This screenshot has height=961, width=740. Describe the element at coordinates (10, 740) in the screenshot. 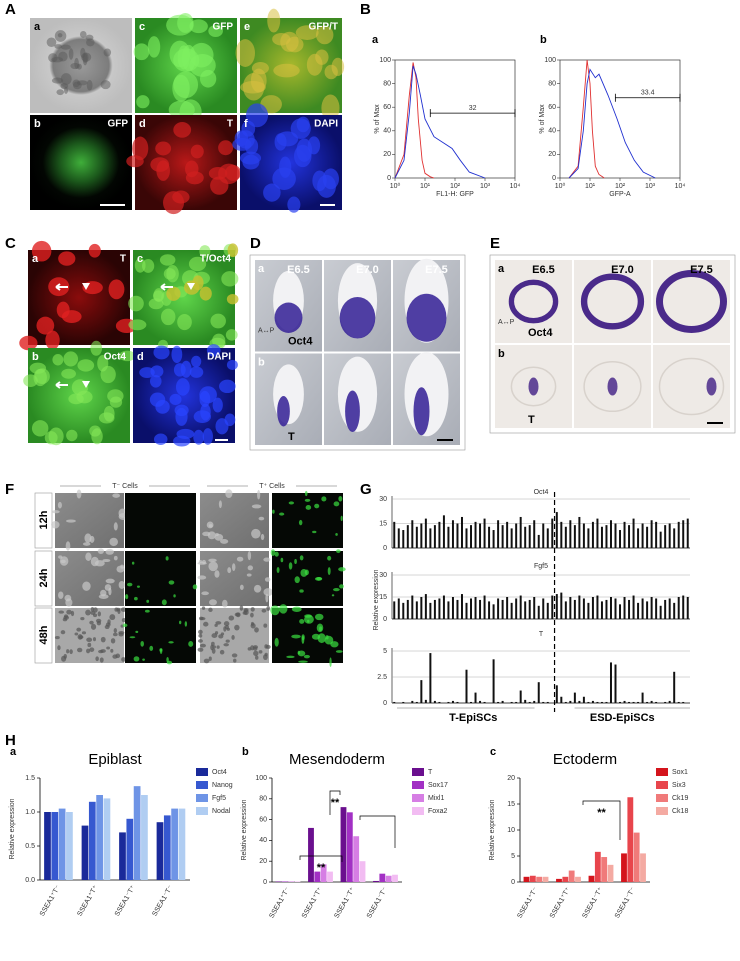

I see `panel-label: H` at that location.